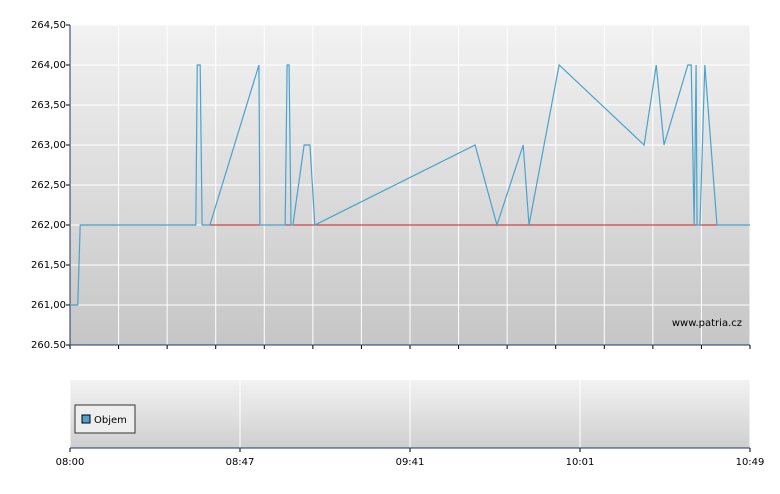 The image size is (780, 494). I want to click on y-tick-label: 263,00, so click(48, 145).